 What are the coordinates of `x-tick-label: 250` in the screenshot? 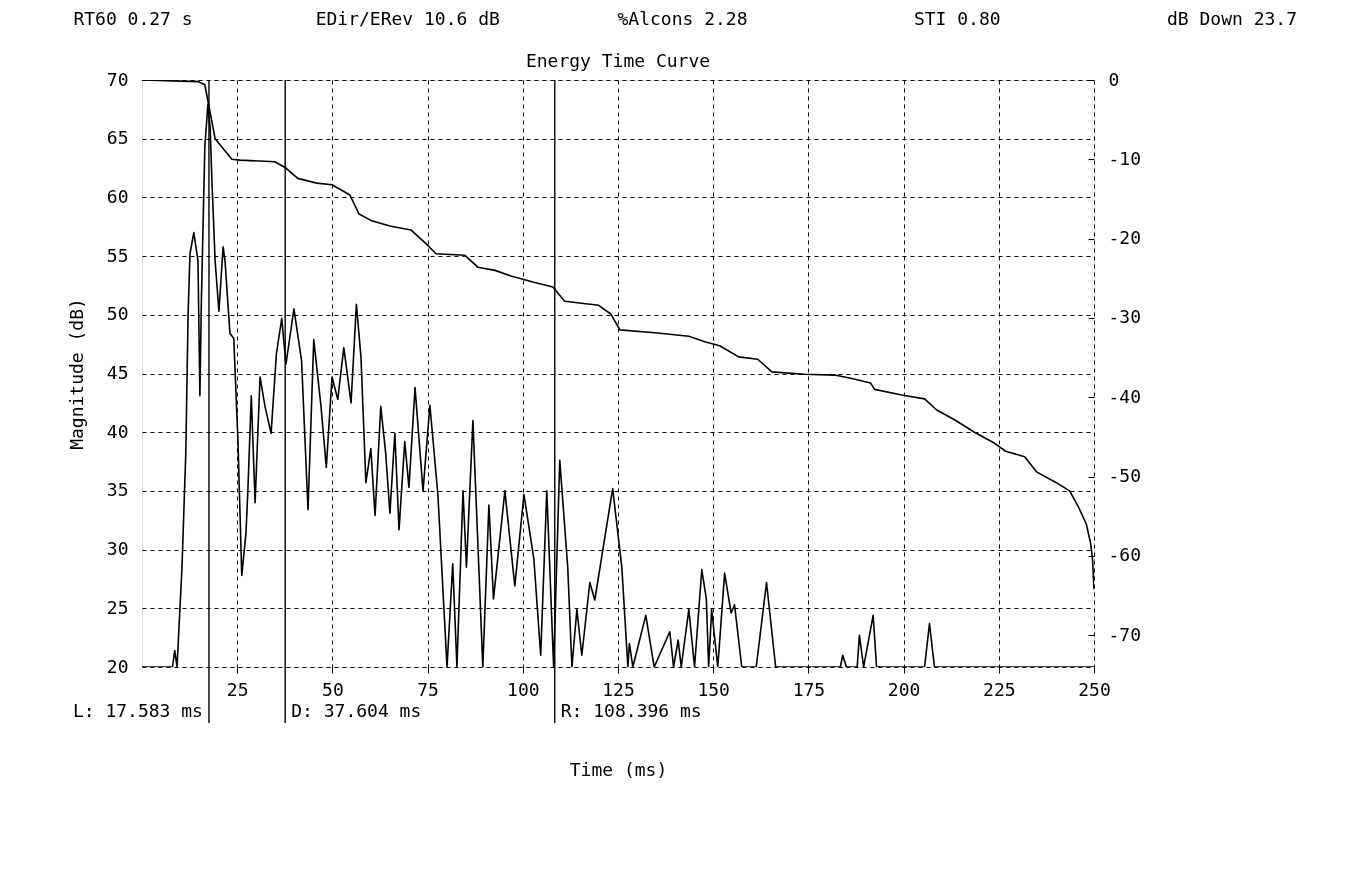 It's located at (1094, 689).